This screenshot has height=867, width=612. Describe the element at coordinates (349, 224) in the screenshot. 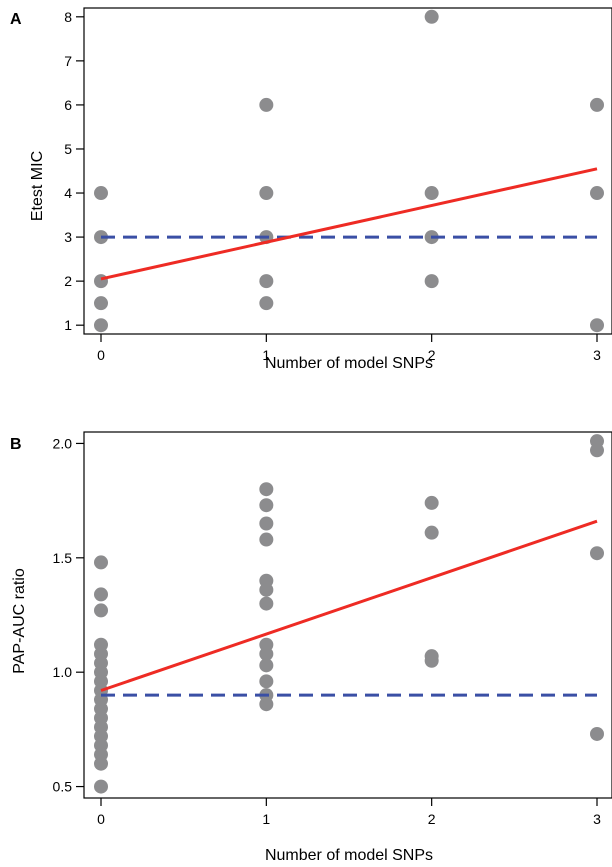

I see `panel-a-fit-line` at that location.